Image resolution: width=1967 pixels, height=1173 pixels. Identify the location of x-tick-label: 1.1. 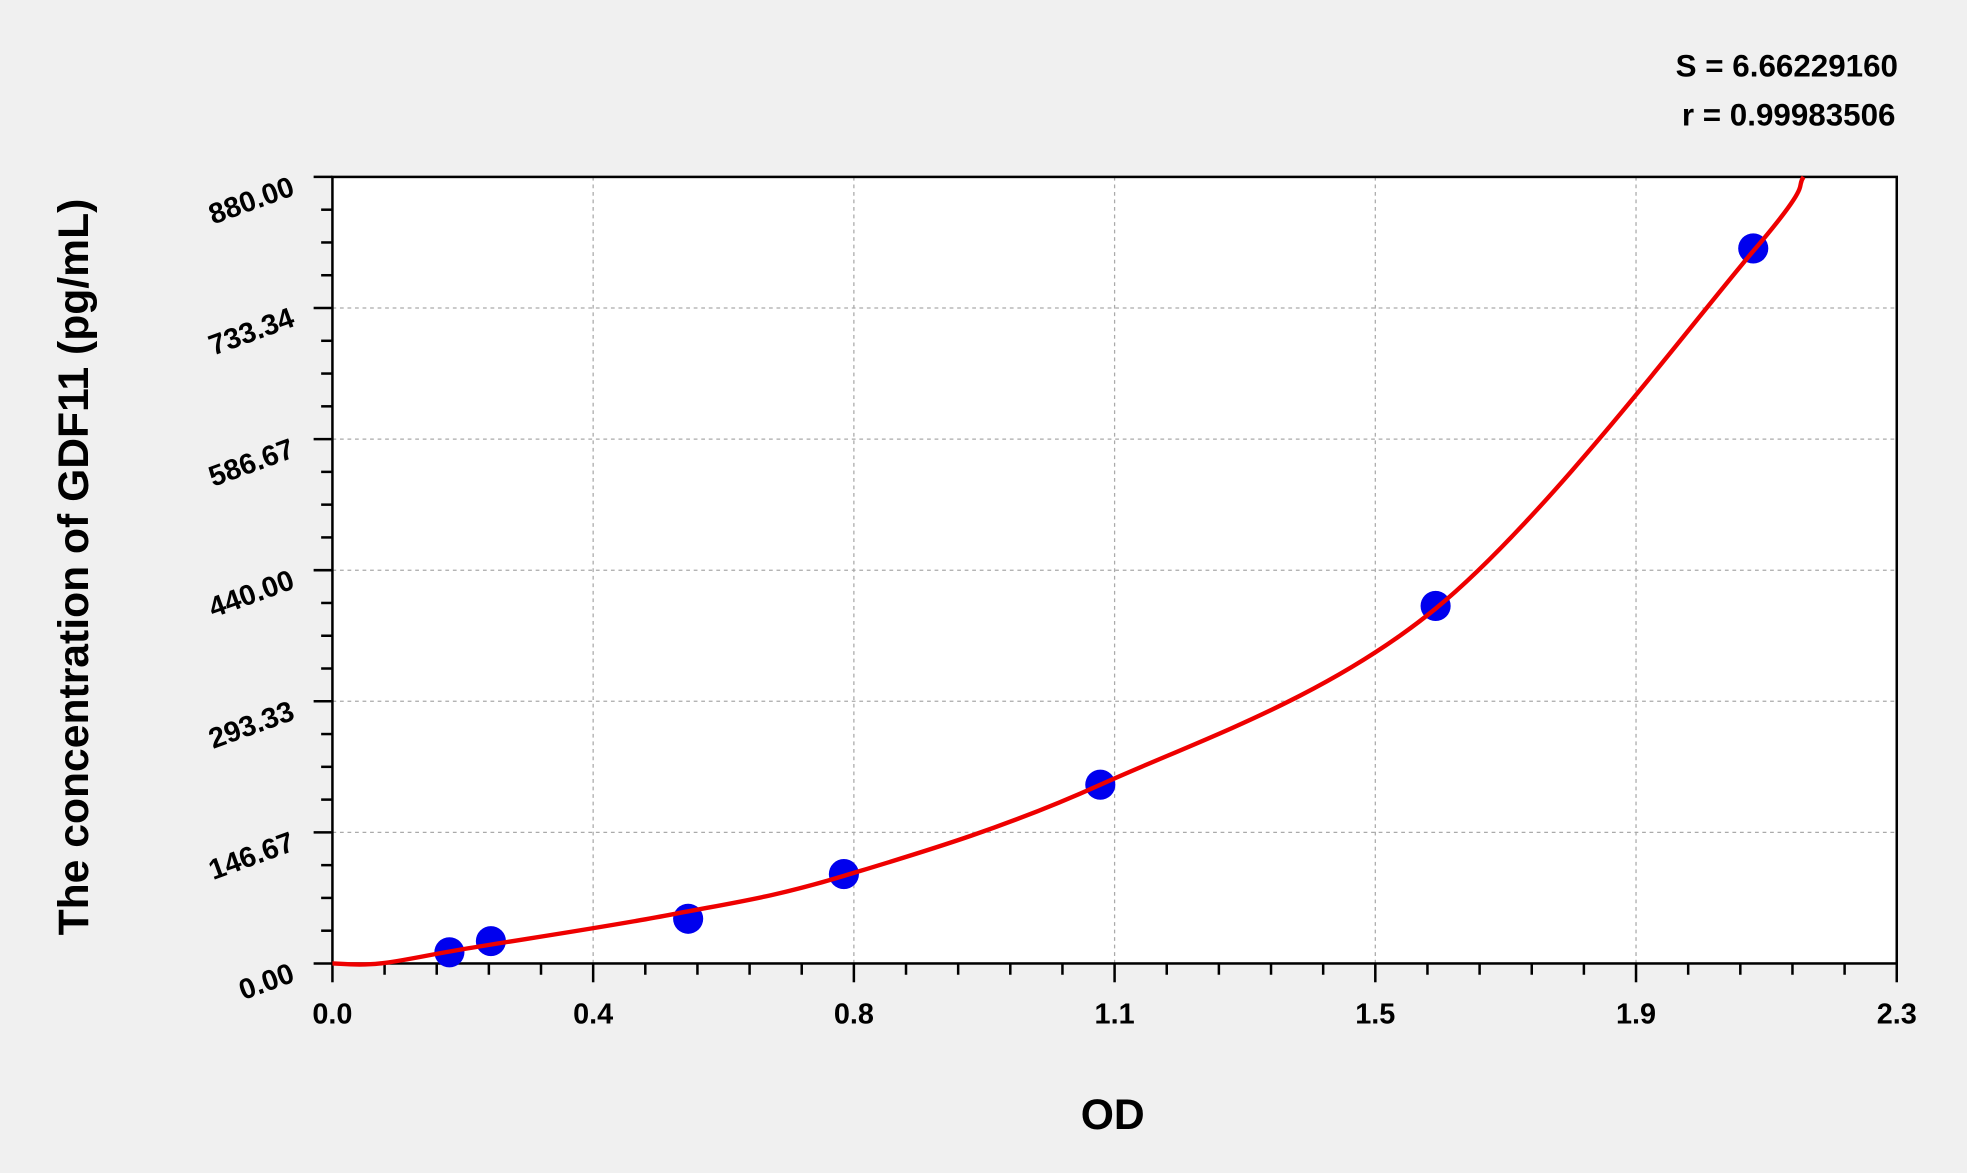
(1115, 1015).